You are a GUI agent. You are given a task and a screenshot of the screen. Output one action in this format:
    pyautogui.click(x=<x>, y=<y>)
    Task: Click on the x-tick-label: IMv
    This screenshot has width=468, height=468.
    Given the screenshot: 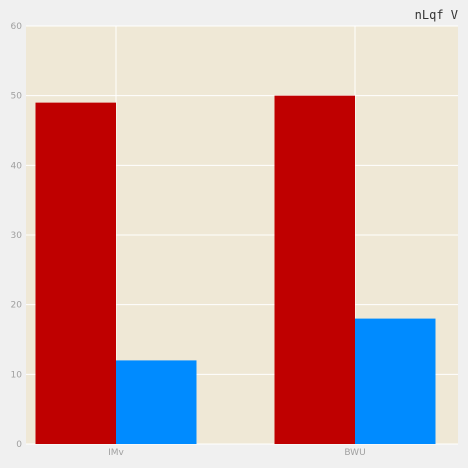 What is the action you would take?
    pyautogui.click(x=116, y=453)
    